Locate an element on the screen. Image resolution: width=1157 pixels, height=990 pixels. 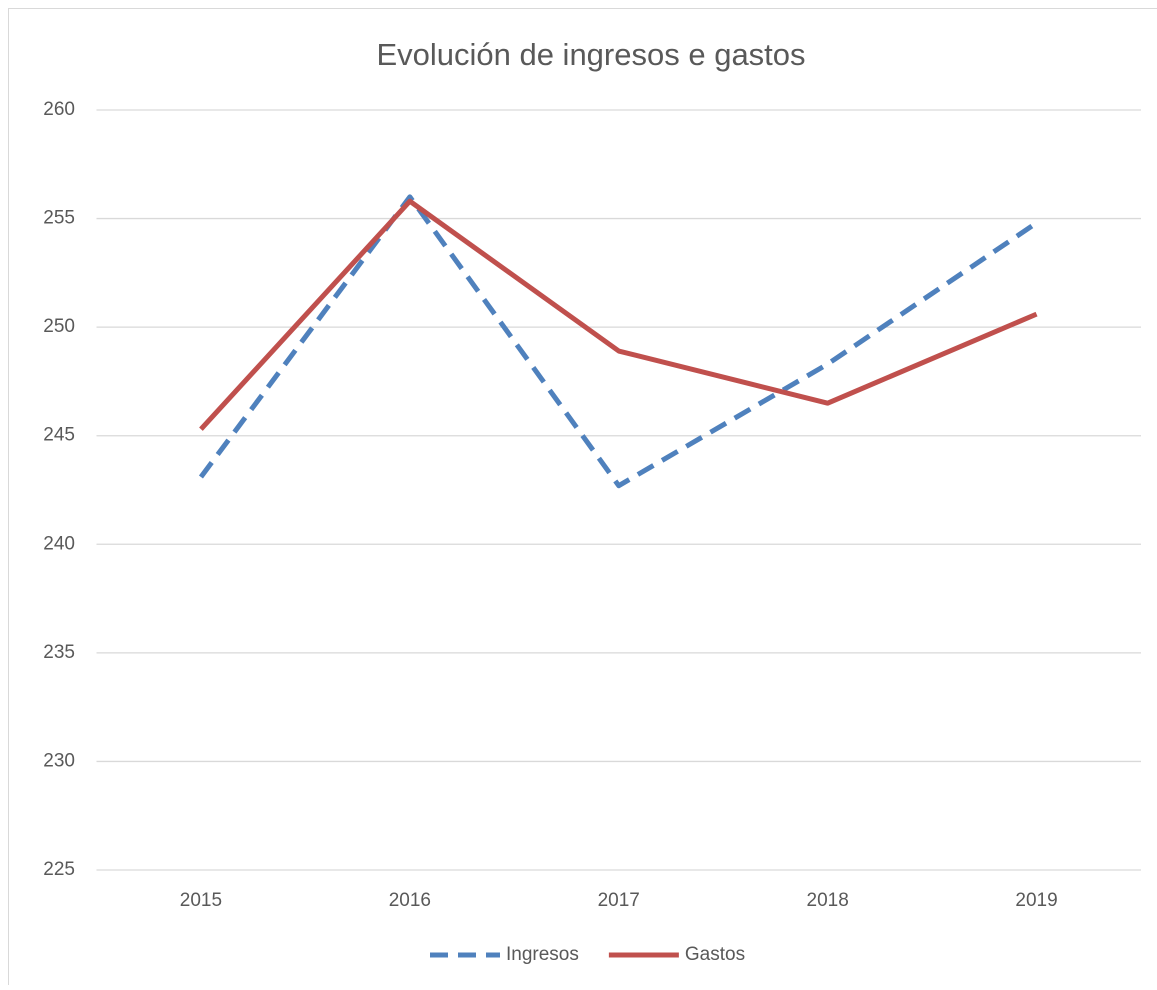
y-tick-label: 260 is located at coordinates (59, 109).